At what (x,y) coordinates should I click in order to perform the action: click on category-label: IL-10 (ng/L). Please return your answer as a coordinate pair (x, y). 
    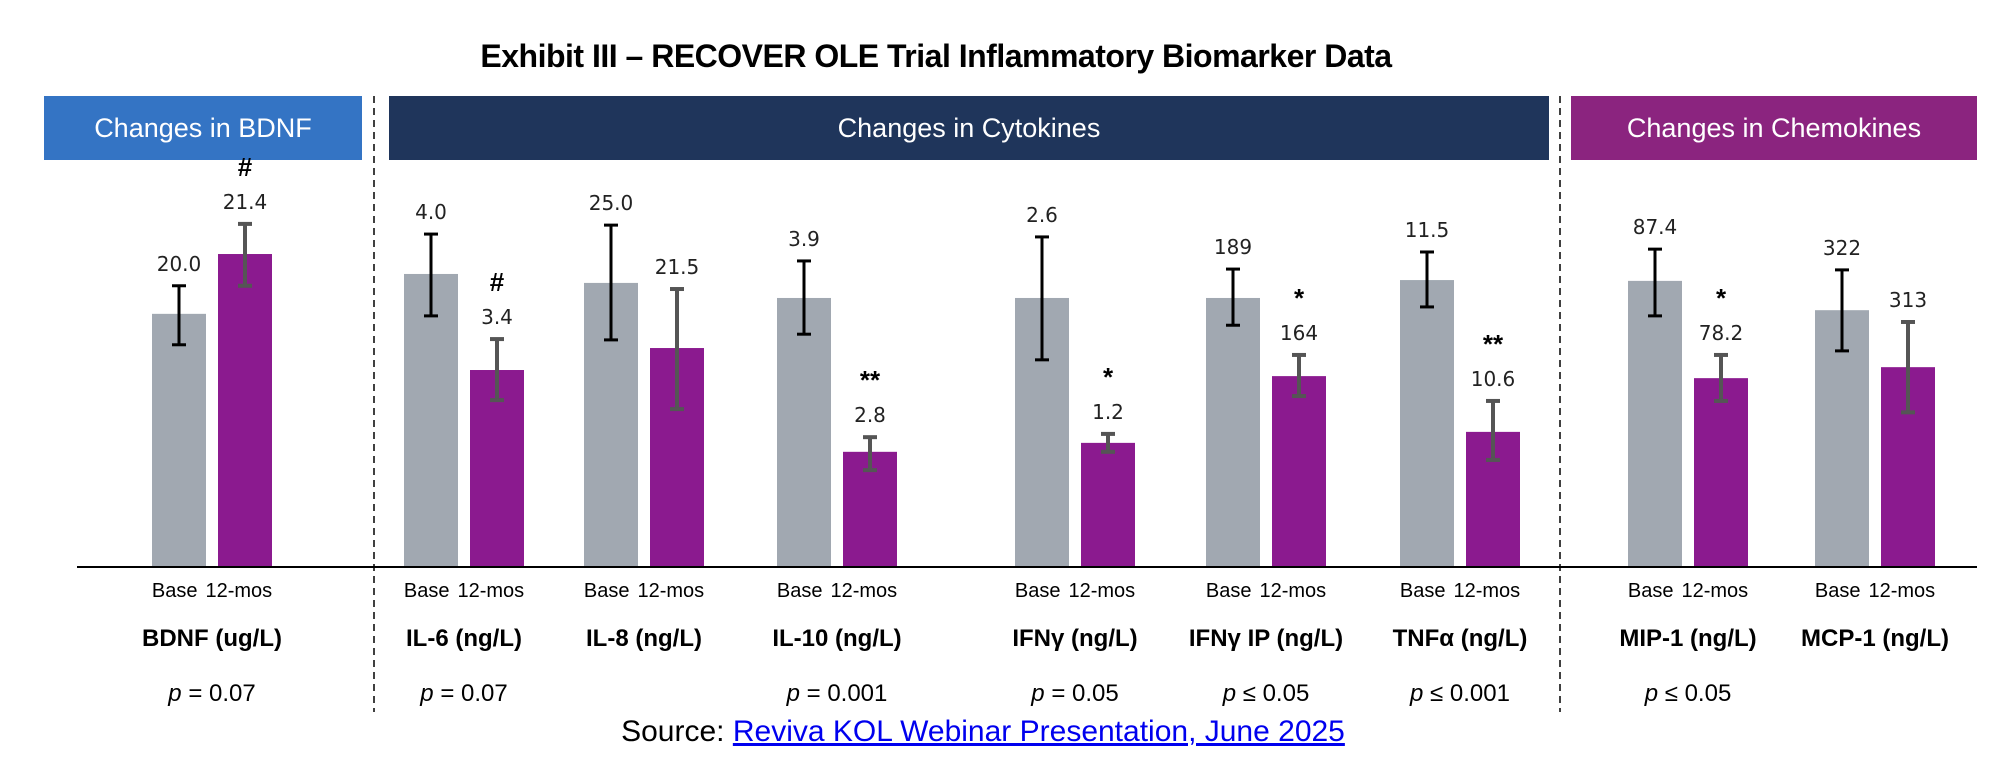
    Looking at the image, I should click on (837, 638).